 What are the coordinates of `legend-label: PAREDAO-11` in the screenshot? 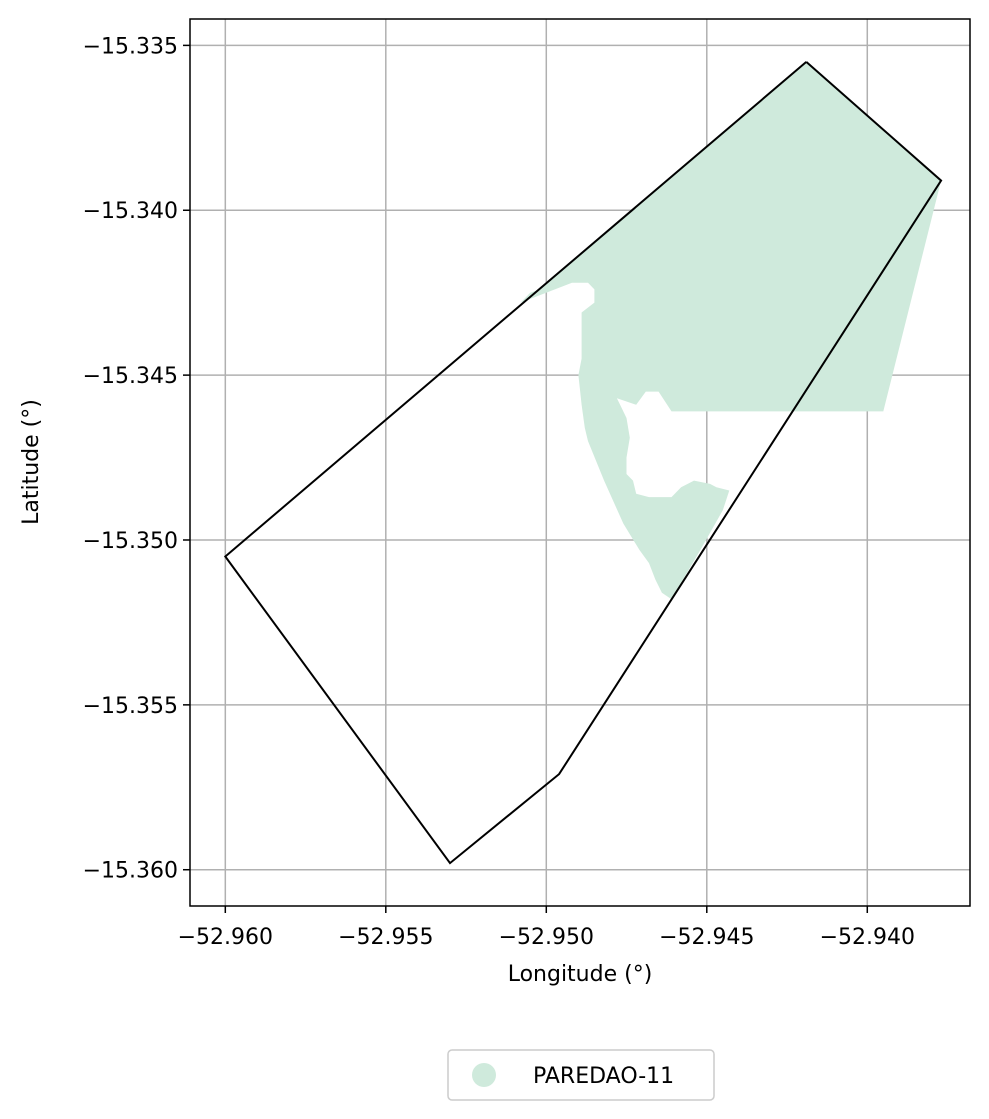 It's located at (603, 1076).